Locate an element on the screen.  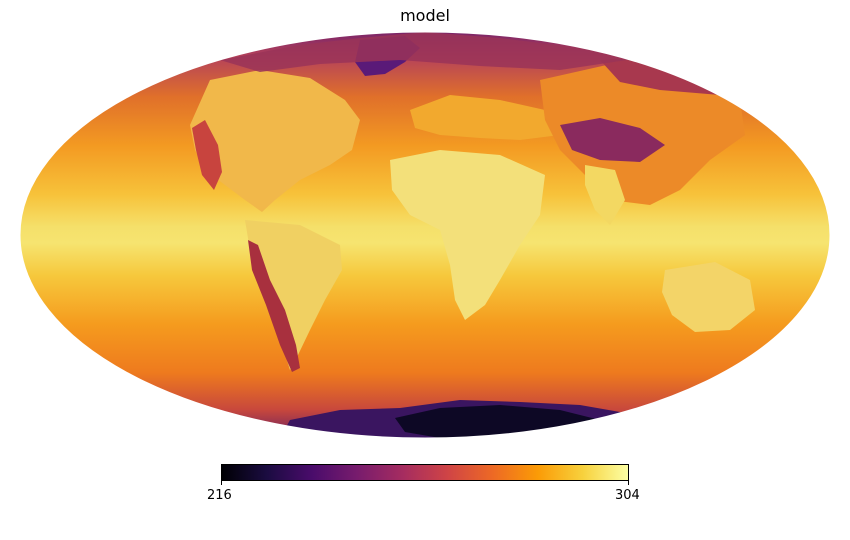
andes-region is located at coordinates (274, 306).